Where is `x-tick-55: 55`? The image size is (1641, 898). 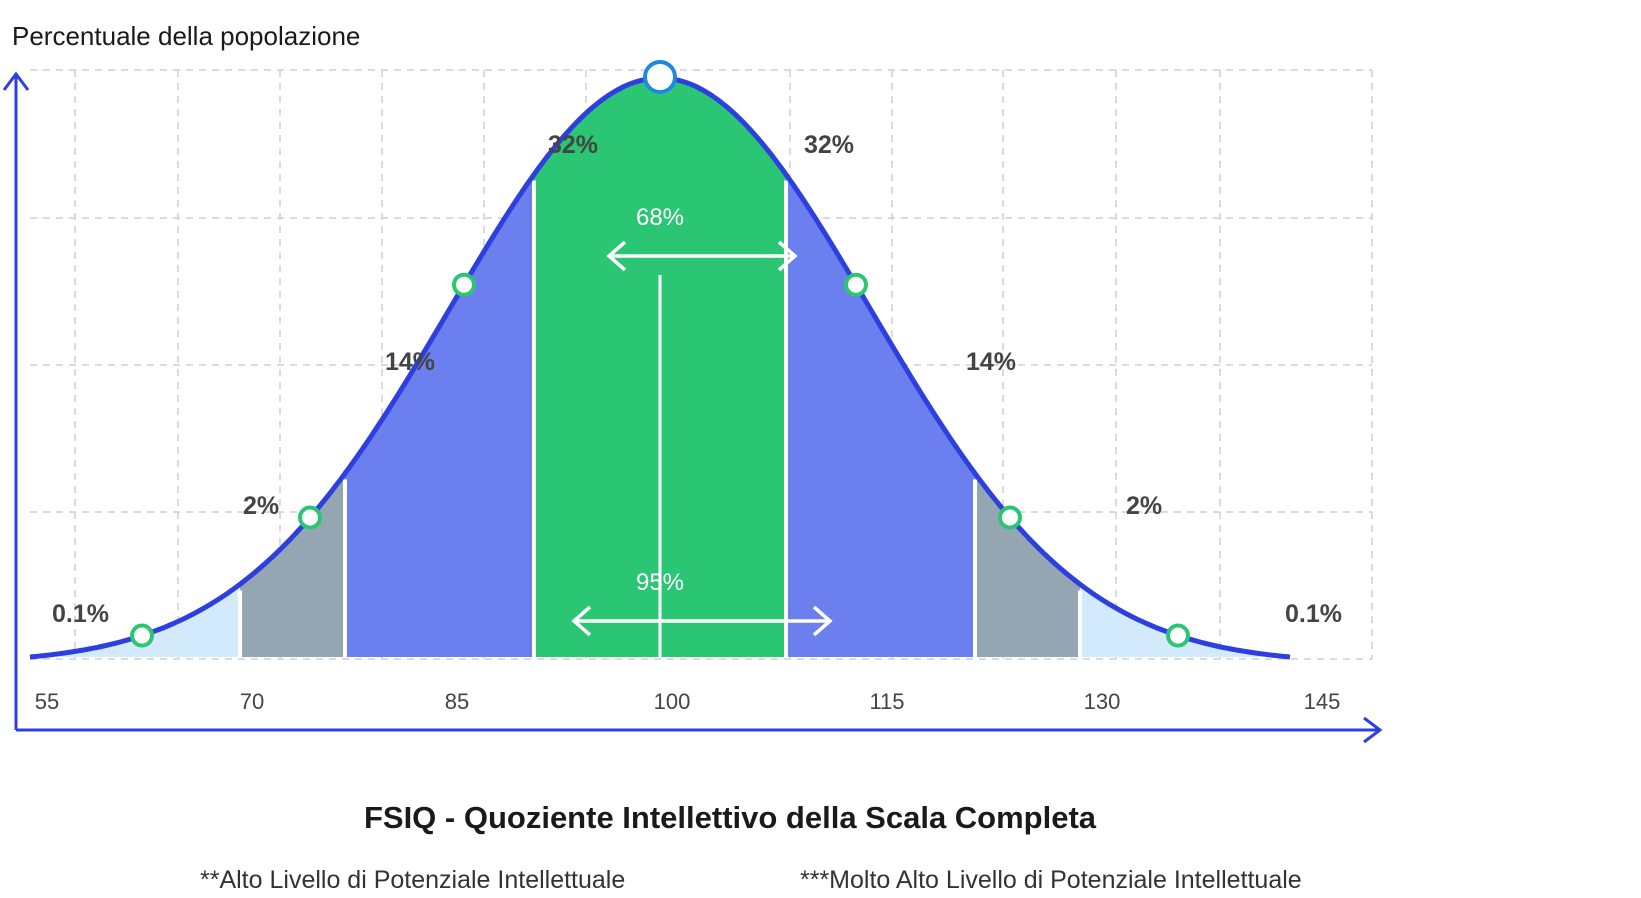 x-tick-55: 55 is located at coordinates (47, 701).